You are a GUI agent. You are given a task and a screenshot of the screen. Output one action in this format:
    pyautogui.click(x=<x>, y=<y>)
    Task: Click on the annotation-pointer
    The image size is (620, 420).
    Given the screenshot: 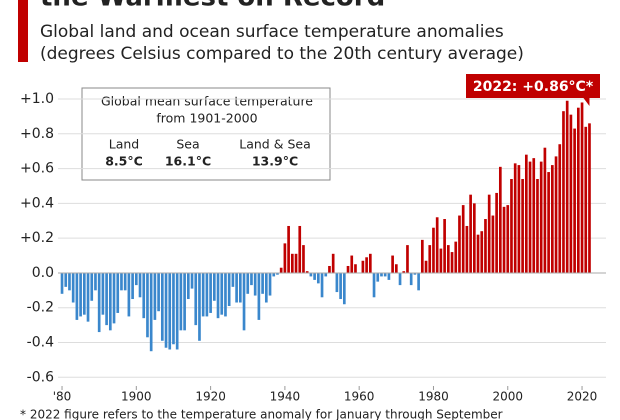 What is the action you would take?
    pyautogui.click(x=586, y=102)
    